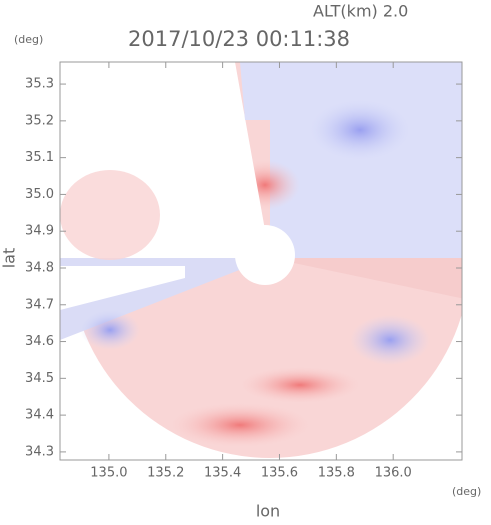 This screenshot has height=525, width=491. What do you see at coordinates (165, 473) in the screenshot?
I see `x-tick-label: 135.2` at bounding box center [165, 473].